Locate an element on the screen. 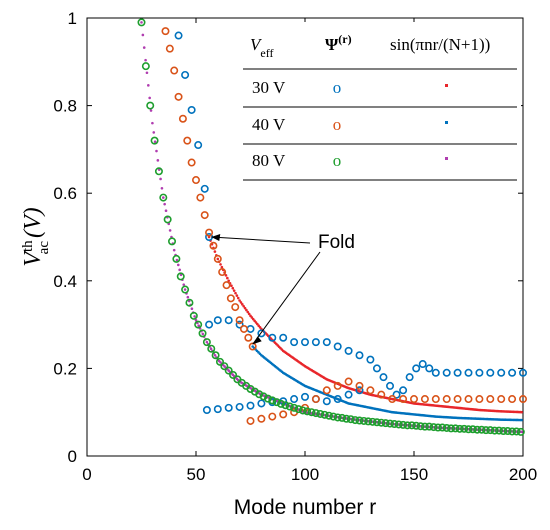 This screenshot has width=550, height=530. fold-annotation: Fold is located at coordinates (283, 288).